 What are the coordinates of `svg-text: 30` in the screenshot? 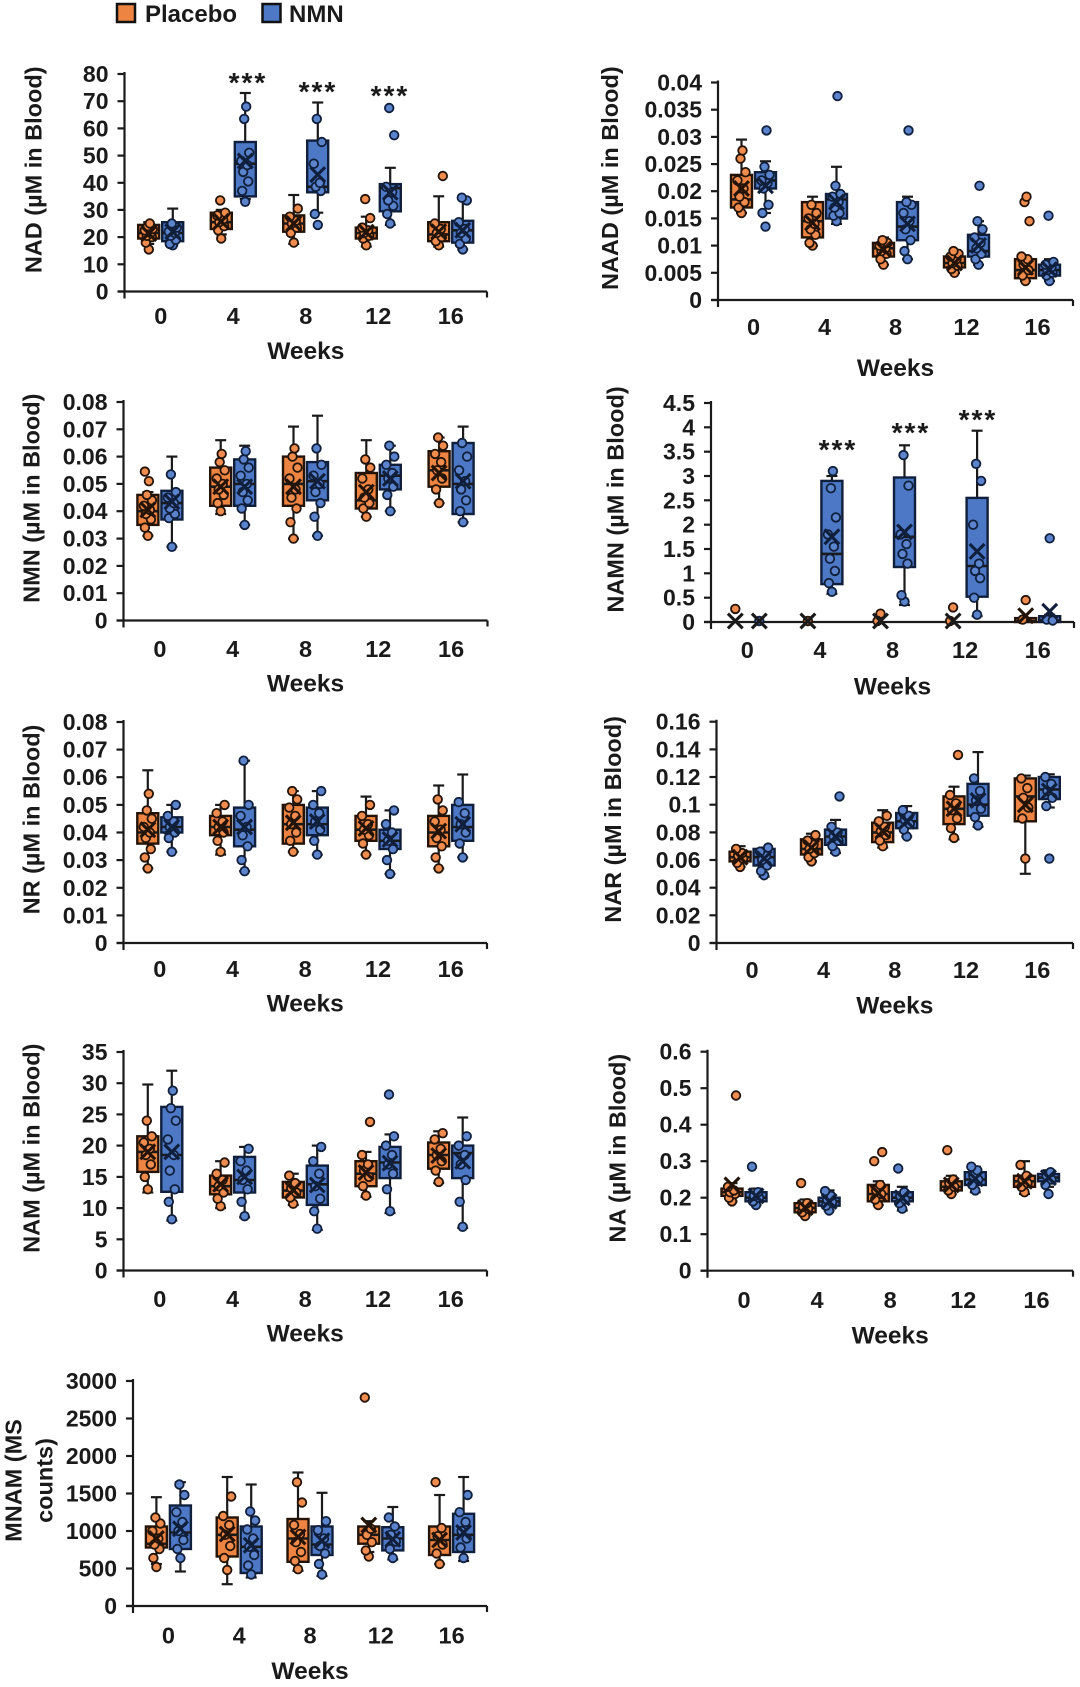 It's located at (95, 1083).